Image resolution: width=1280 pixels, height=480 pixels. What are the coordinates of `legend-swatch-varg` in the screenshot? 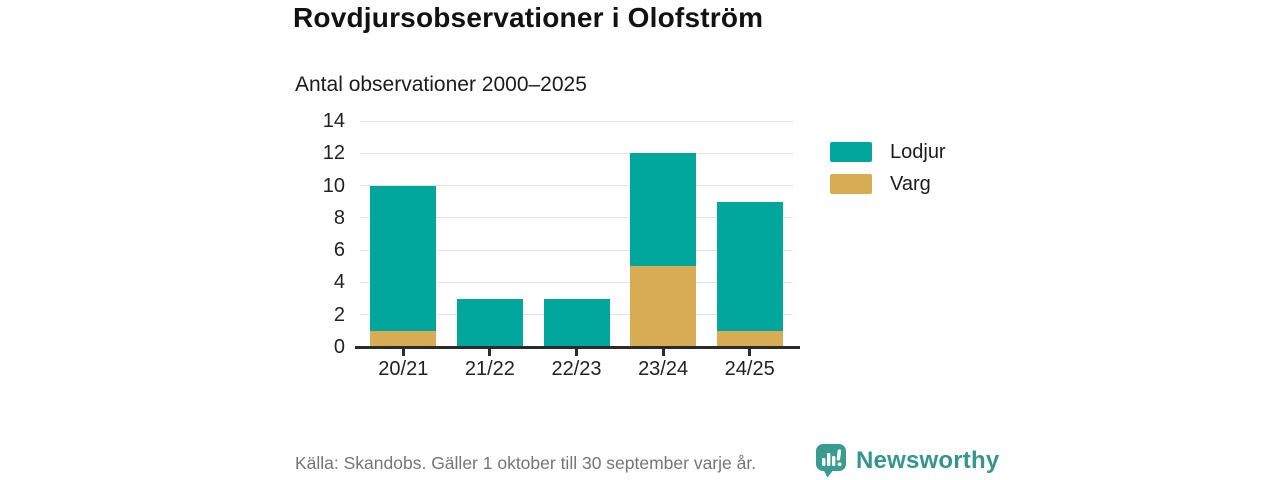 It's located at (851, 184).